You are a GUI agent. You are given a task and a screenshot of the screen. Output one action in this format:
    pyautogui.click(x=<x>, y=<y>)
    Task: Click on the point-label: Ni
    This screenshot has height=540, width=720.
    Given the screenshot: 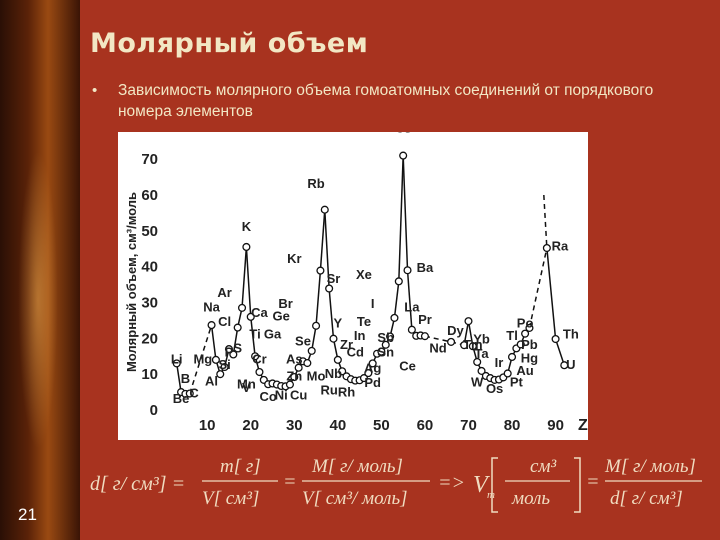 What is the action you would take?
    pyautogui.click(x=281, y=394)
    